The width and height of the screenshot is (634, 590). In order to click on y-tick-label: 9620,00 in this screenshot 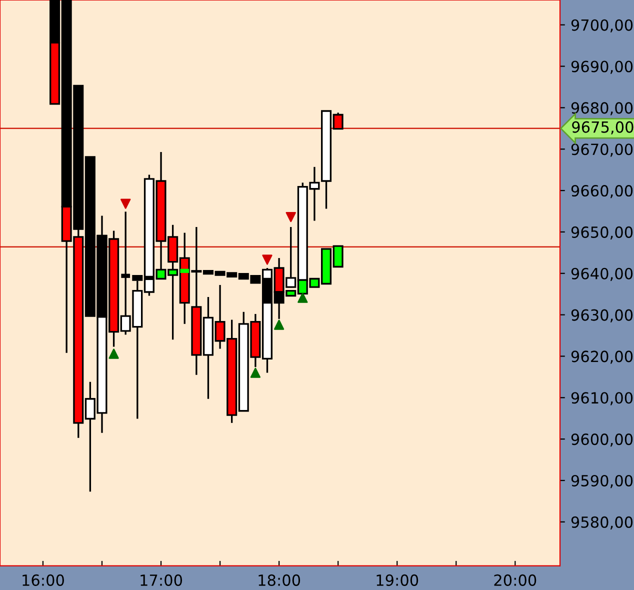, I will do `click(602, 357)`.